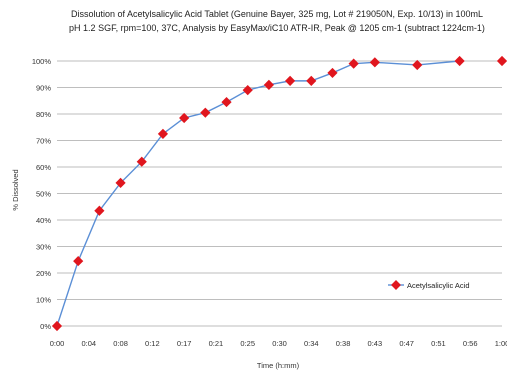  What do you see at coordinates (396, 285) in the screenshot?
I see `legend-marker` at bounding box center [396, 285].